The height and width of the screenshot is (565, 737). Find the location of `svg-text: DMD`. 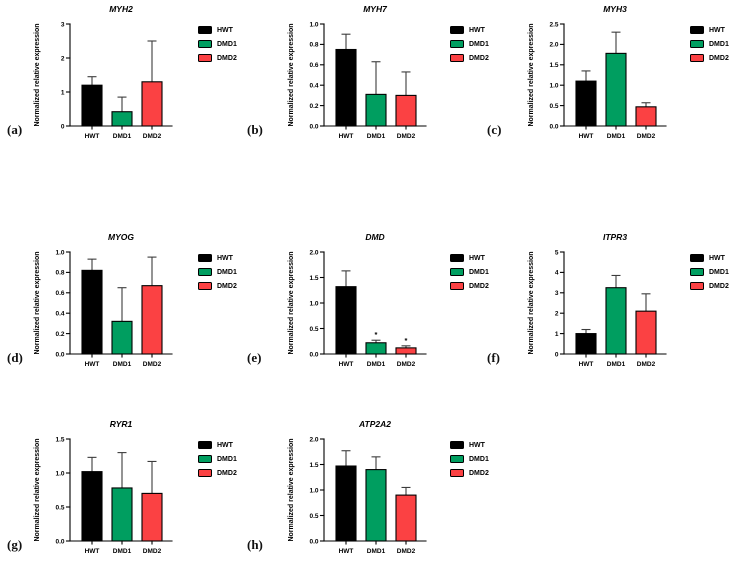

svg-text: DMD is located at coordinates (374, 237).